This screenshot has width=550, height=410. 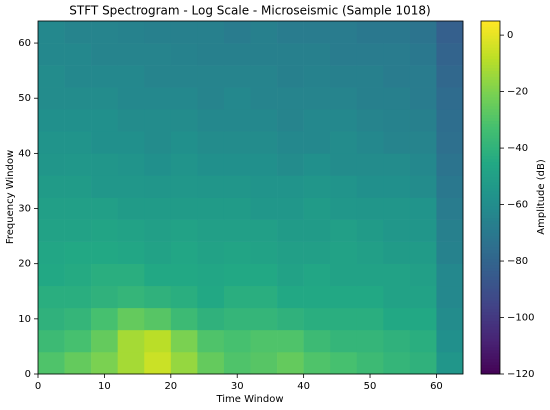 What do you see at coordinates (24, 153) in the screenshot?
I see `y-tick-label: 40` at bounding box center [24, 153].